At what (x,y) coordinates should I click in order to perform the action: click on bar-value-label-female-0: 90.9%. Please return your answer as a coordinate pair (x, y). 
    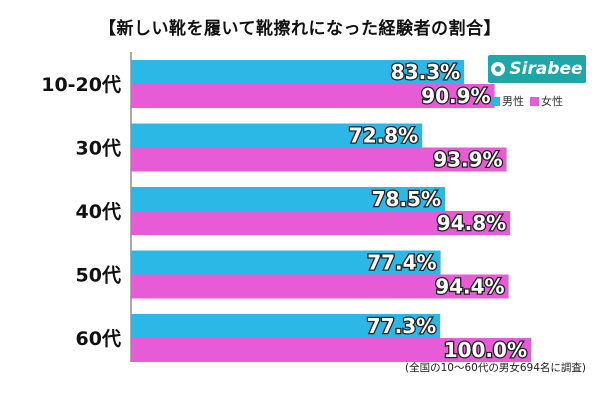
    Looking at the image, I should click on (455, 96).